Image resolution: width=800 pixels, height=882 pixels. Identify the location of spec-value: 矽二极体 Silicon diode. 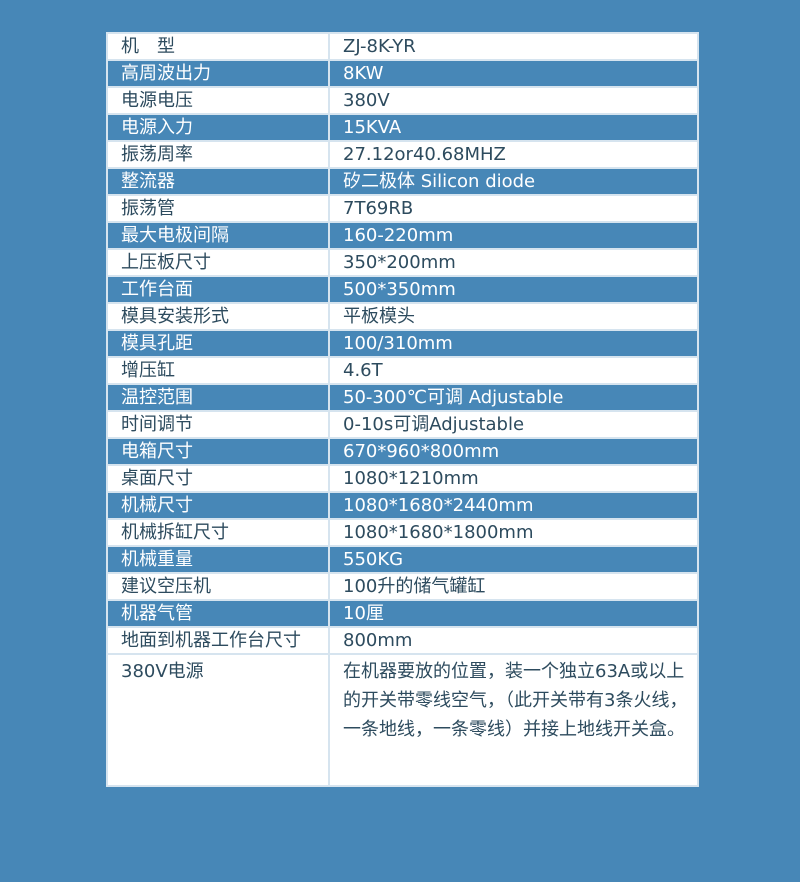
(513, 181).